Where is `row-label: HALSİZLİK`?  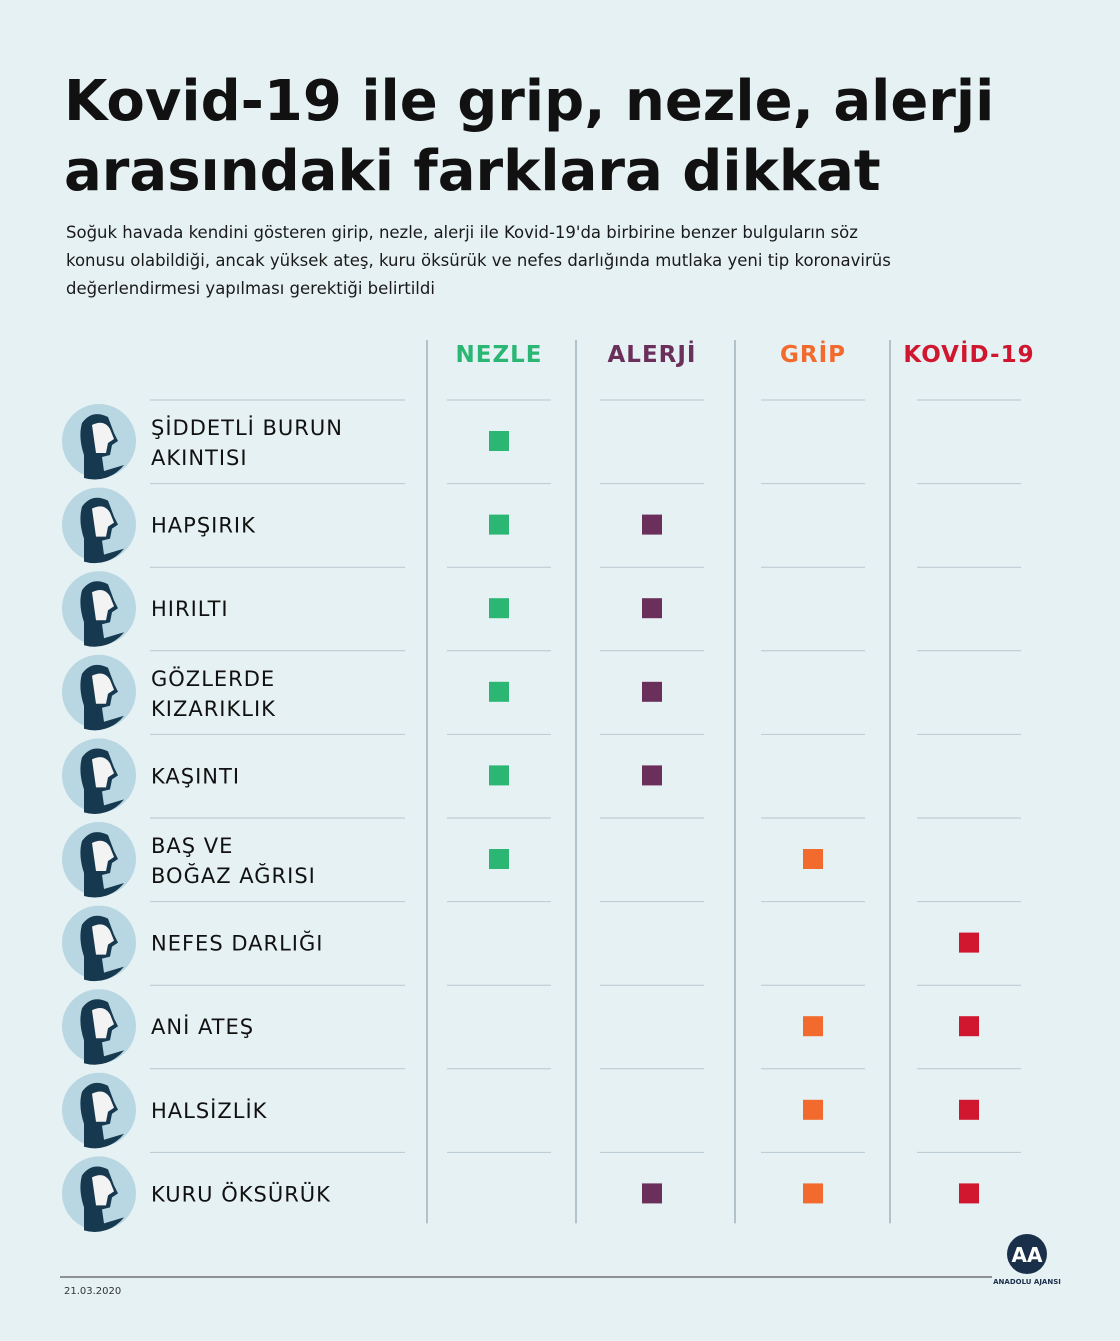
row-label: HALSİZLİK is located at coordinates (209, 1110).